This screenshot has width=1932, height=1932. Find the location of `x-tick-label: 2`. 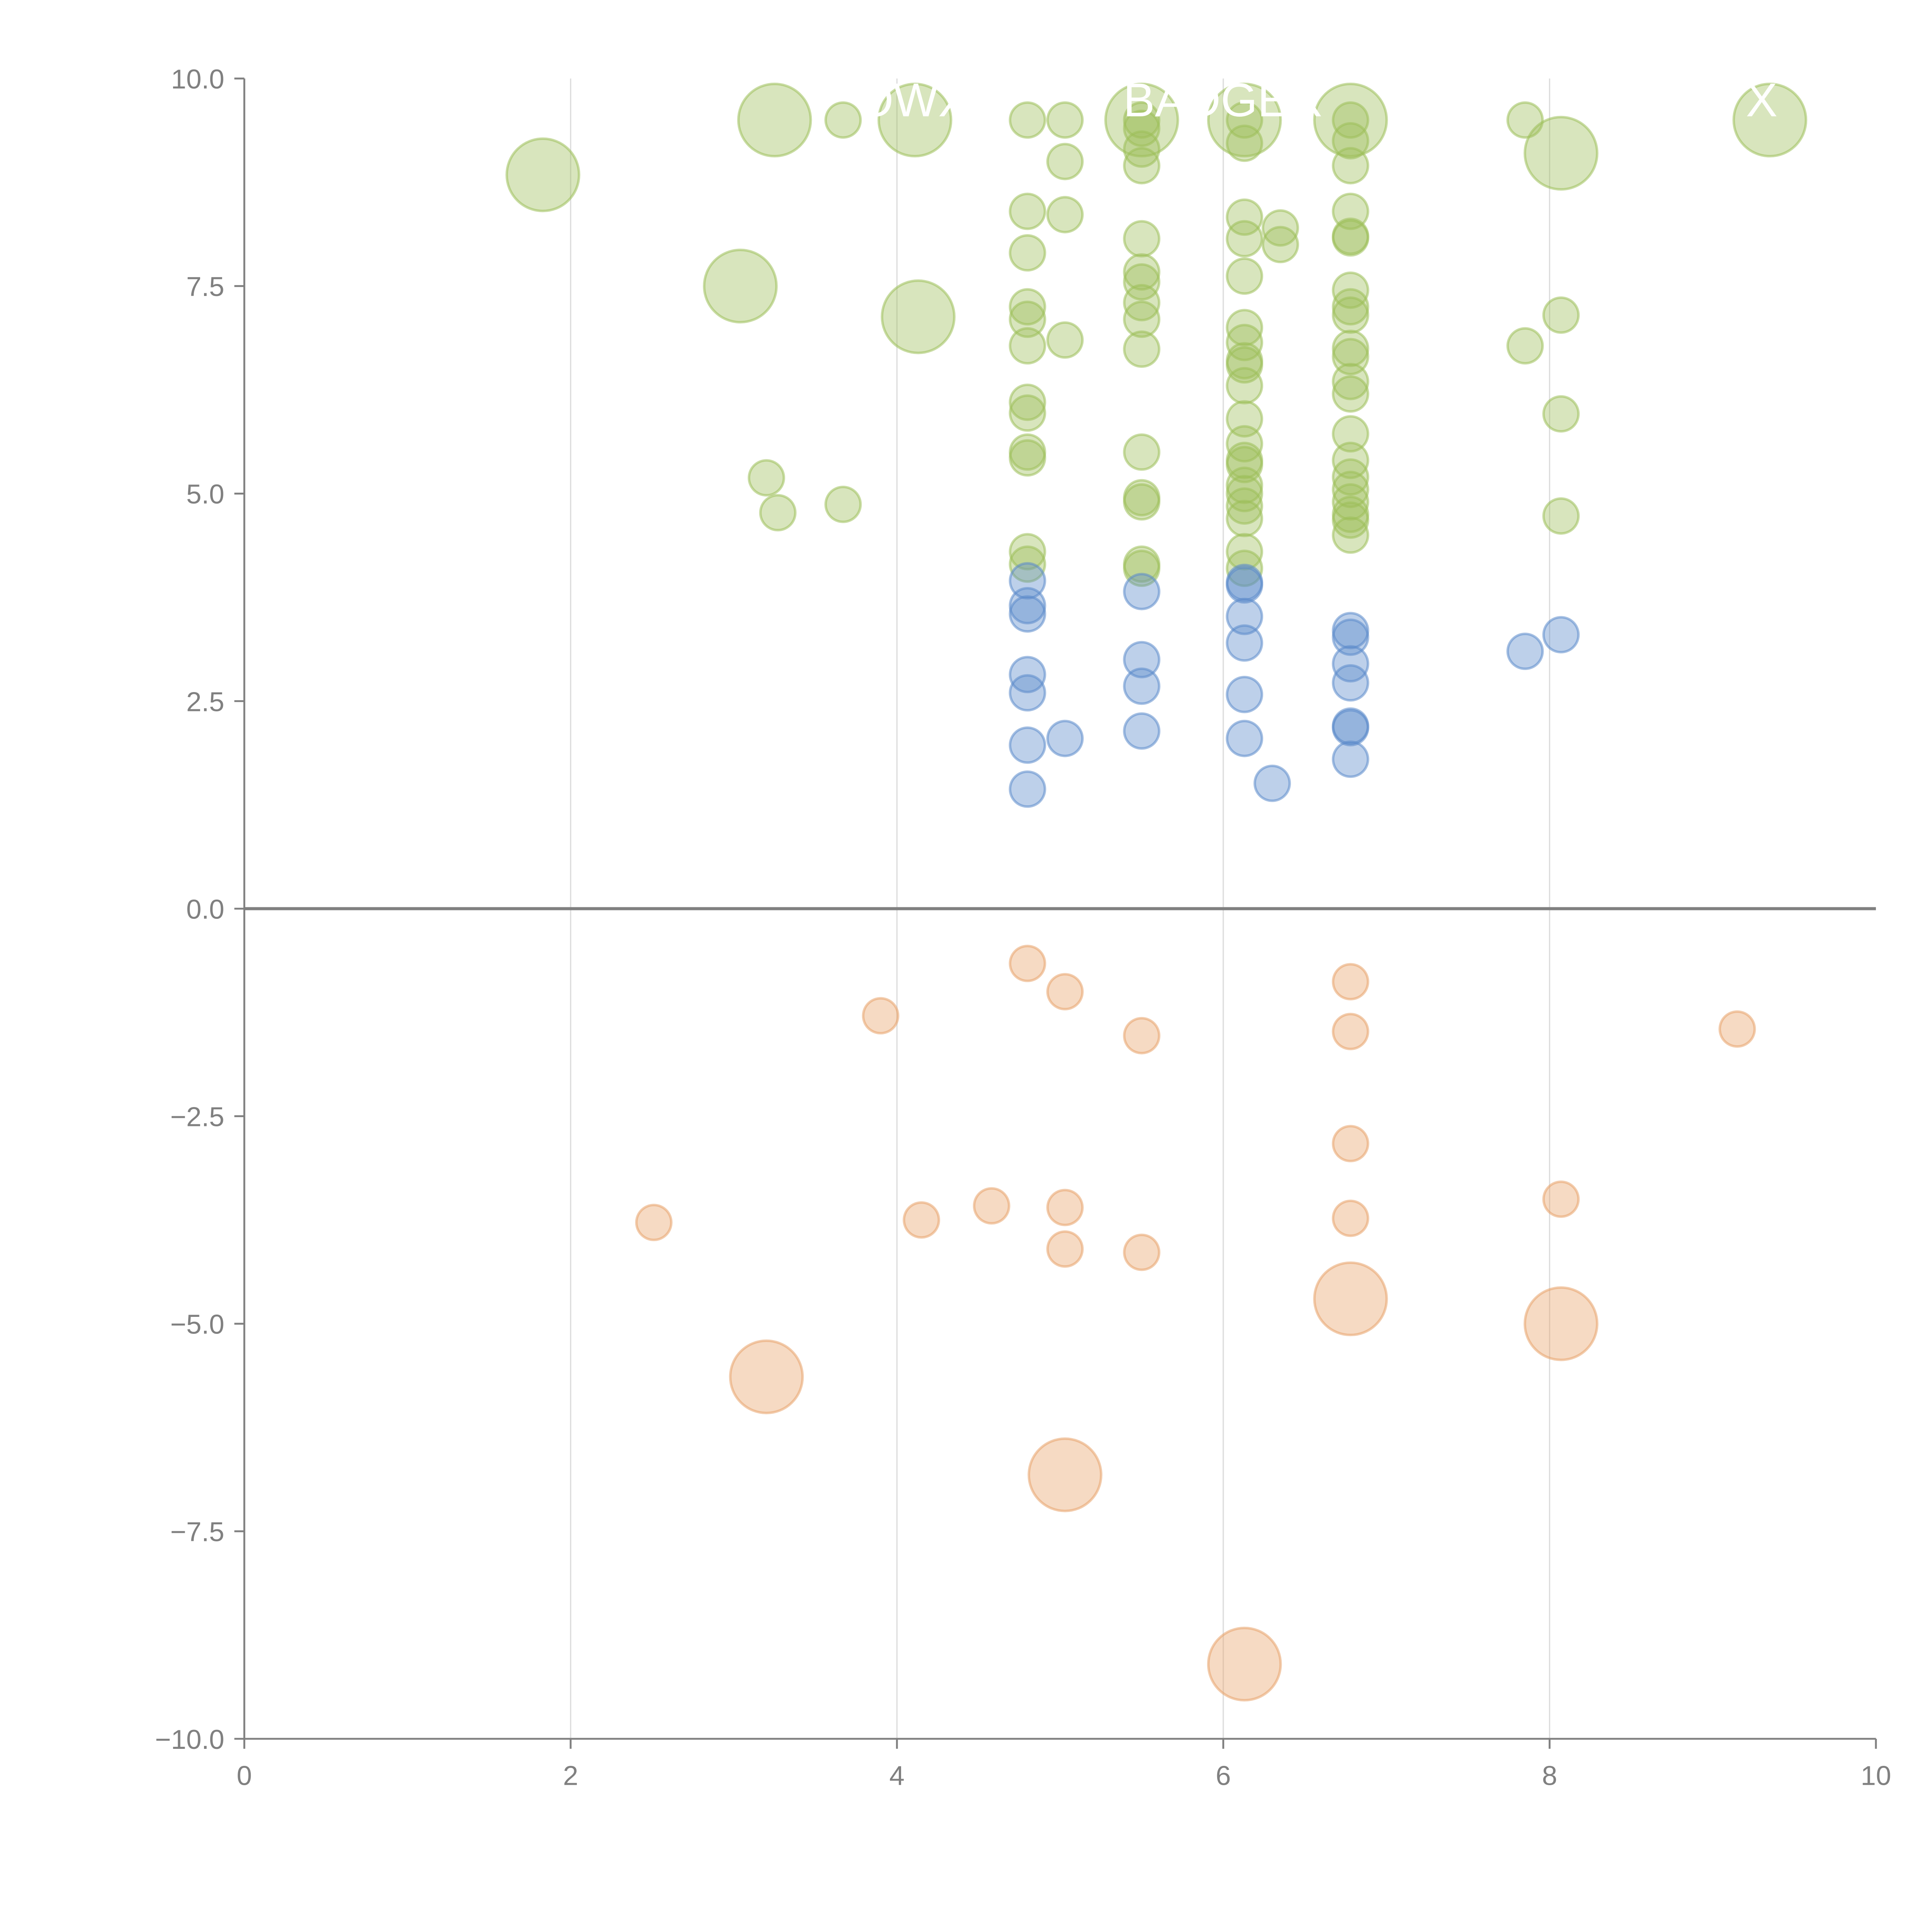

x-tick-label: 2 is located at coordinates (571, 1775).